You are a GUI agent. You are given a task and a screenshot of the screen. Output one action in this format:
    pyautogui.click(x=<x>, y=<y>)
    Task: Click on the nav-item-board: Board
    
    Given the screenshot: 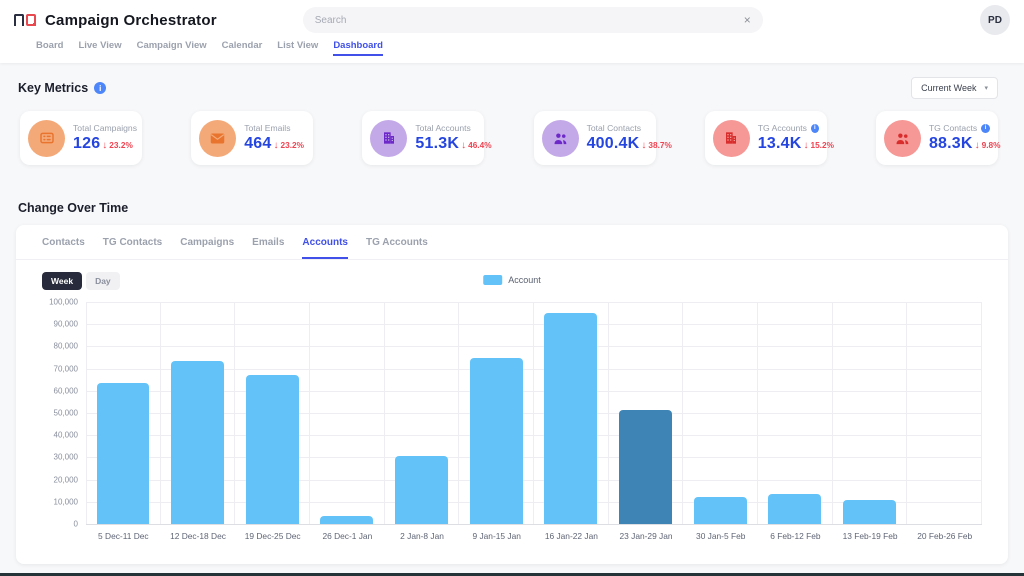 What is the action you would take?
    pyautogui.click(x=50, y=45)
    